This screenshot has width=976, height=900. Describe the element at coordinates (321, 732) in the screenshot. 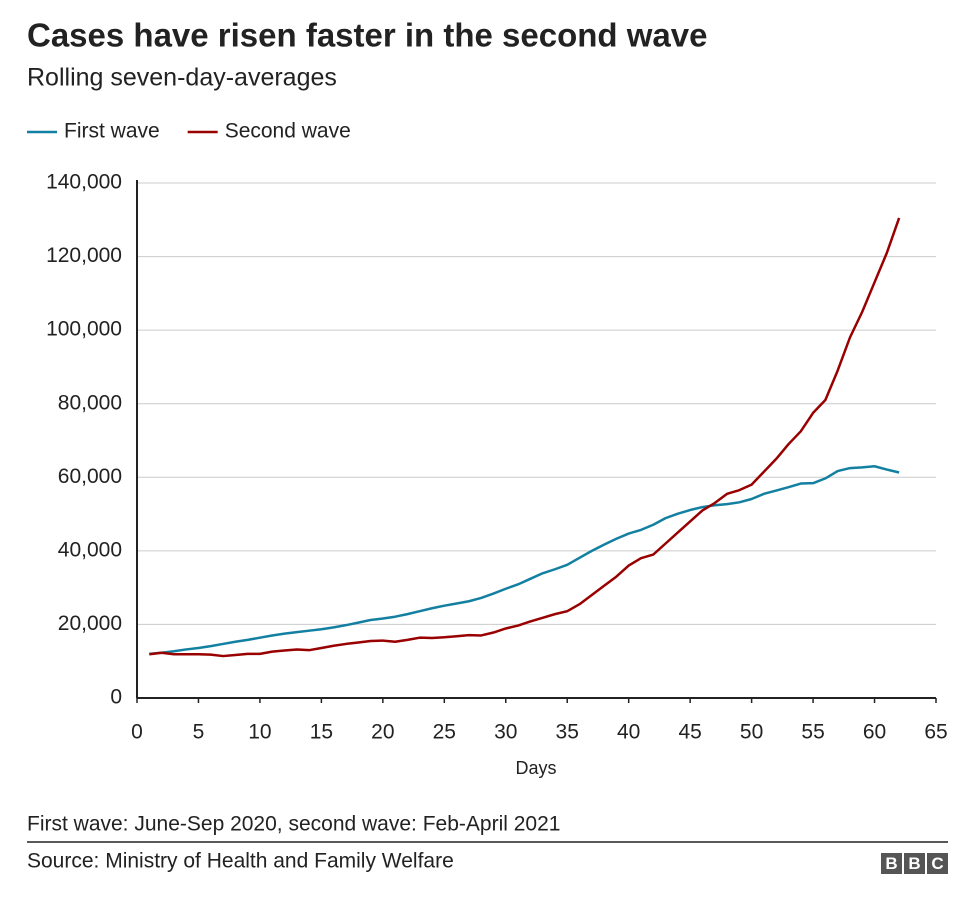

I see `x-tick-label: 15` at that location.